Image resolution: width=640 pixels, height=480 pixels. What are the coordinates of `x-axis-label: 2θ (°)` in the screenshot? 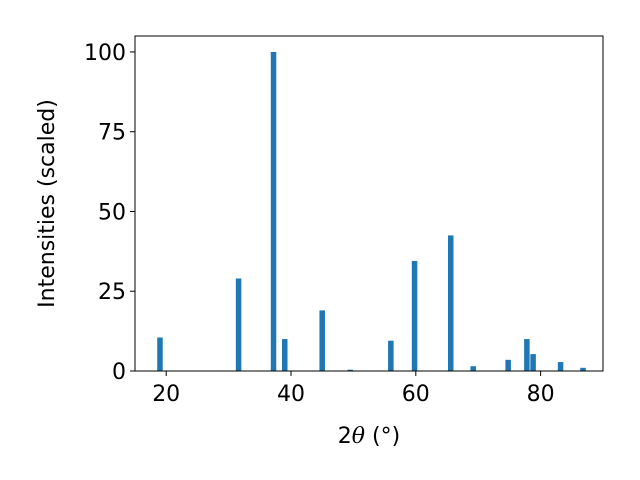 It's located at (369, 436).